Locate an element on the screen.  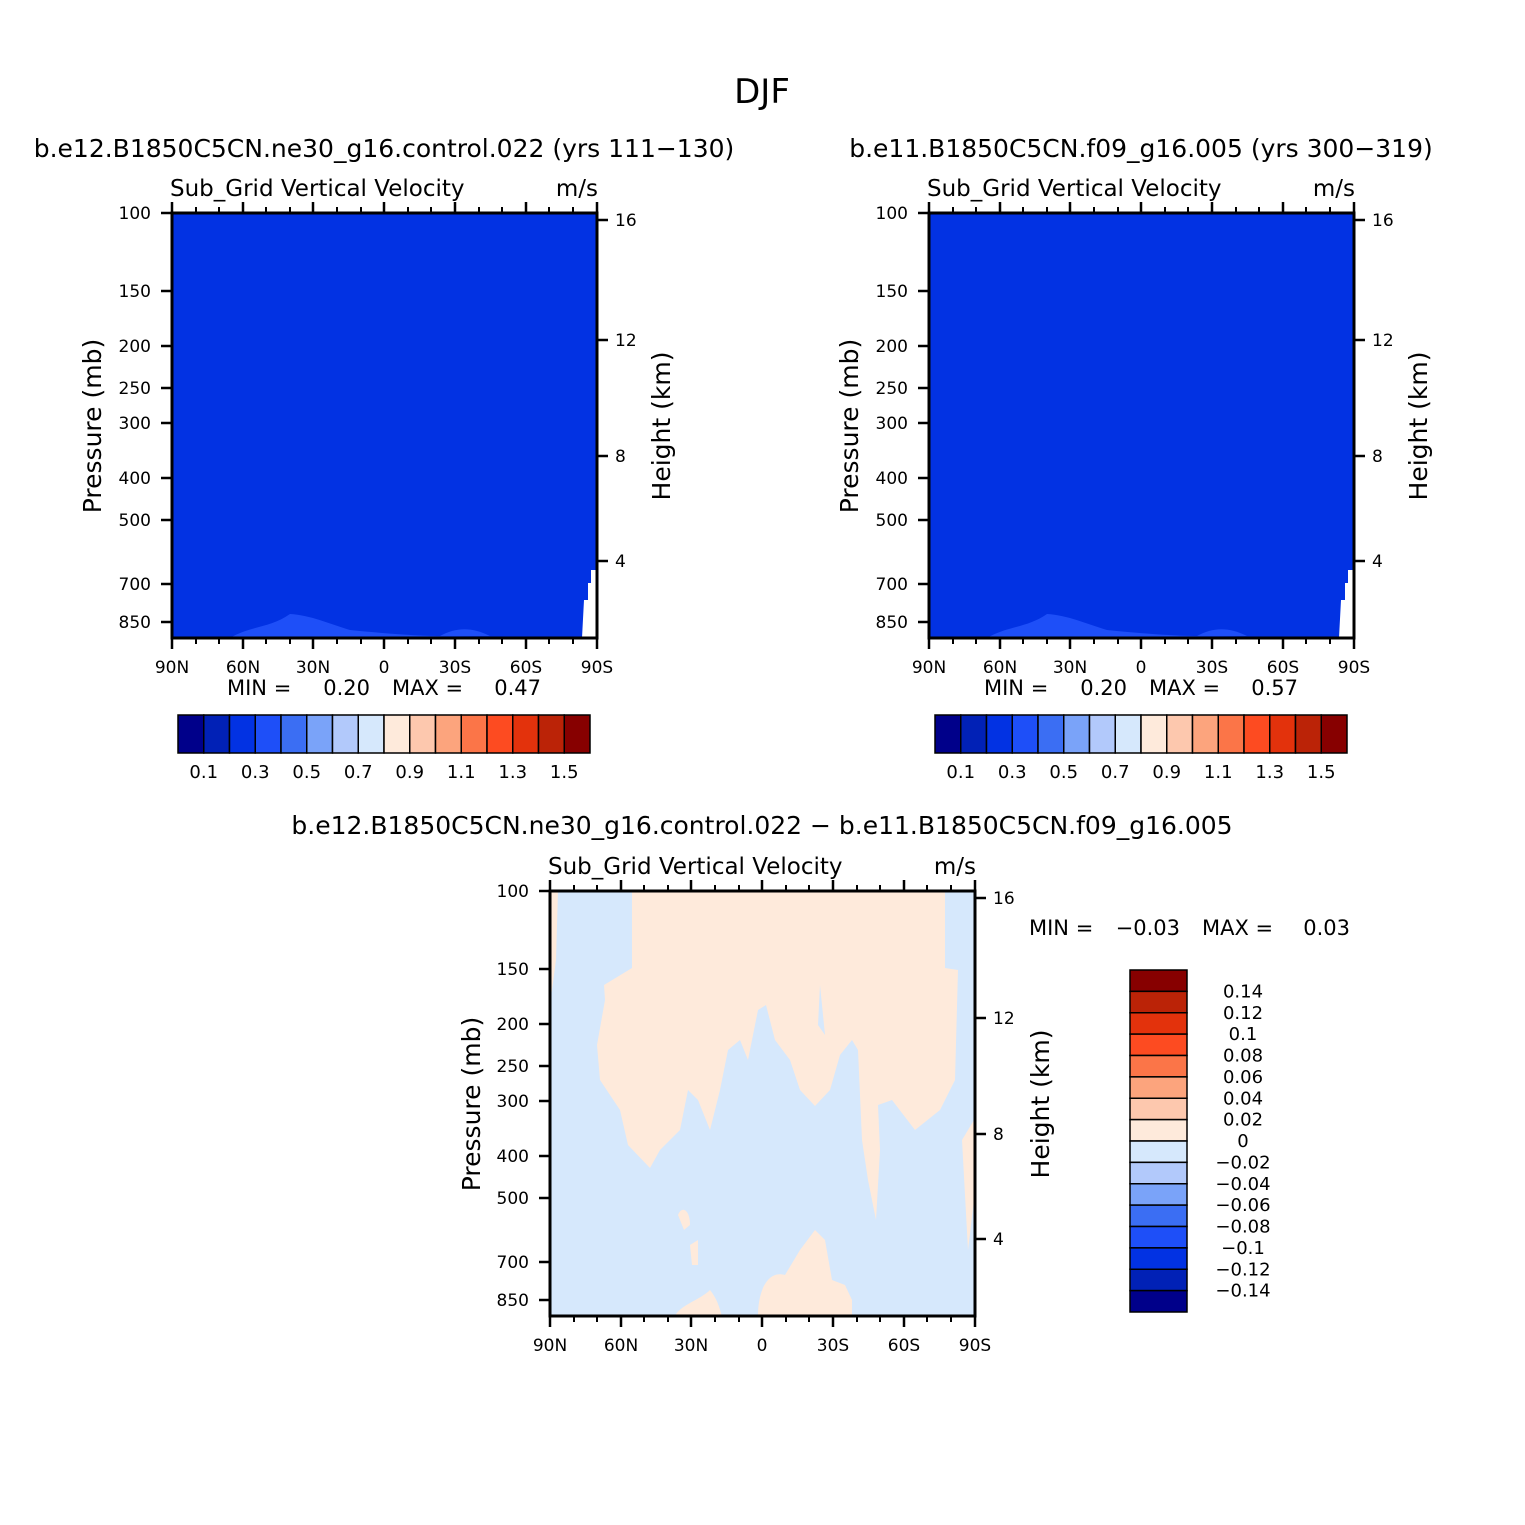
y-tick-label: 250 is located at coordinates (135, 389).